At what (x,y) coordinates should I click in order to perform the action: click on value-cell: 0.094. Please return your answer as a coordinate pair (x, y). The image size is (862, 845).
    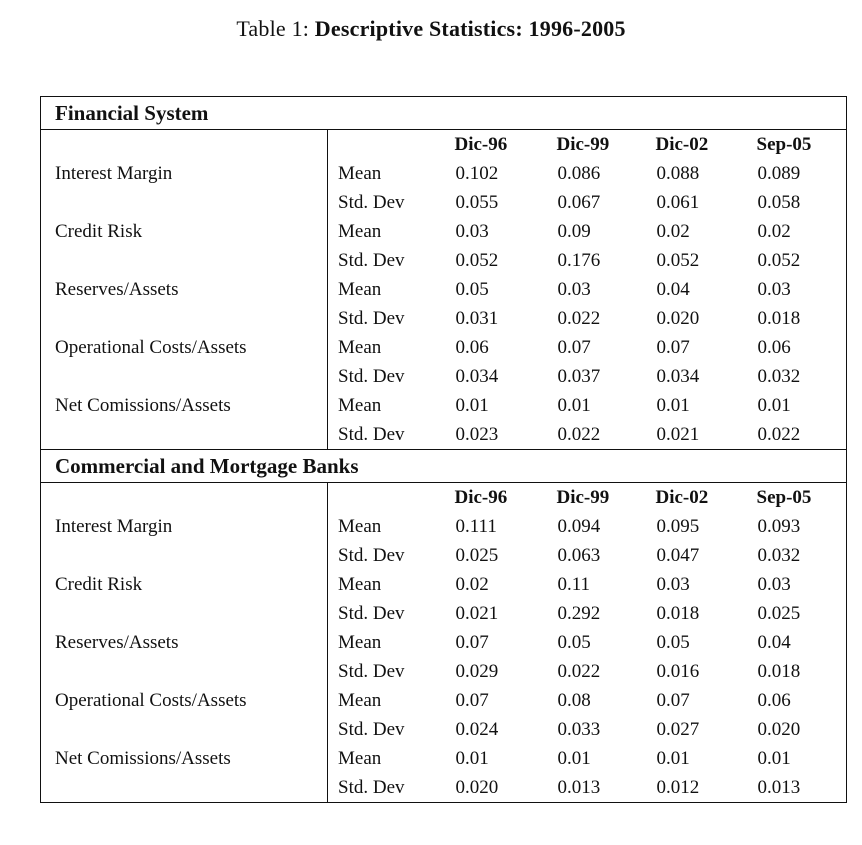
    Looking at the image, I should click on (579, 526).